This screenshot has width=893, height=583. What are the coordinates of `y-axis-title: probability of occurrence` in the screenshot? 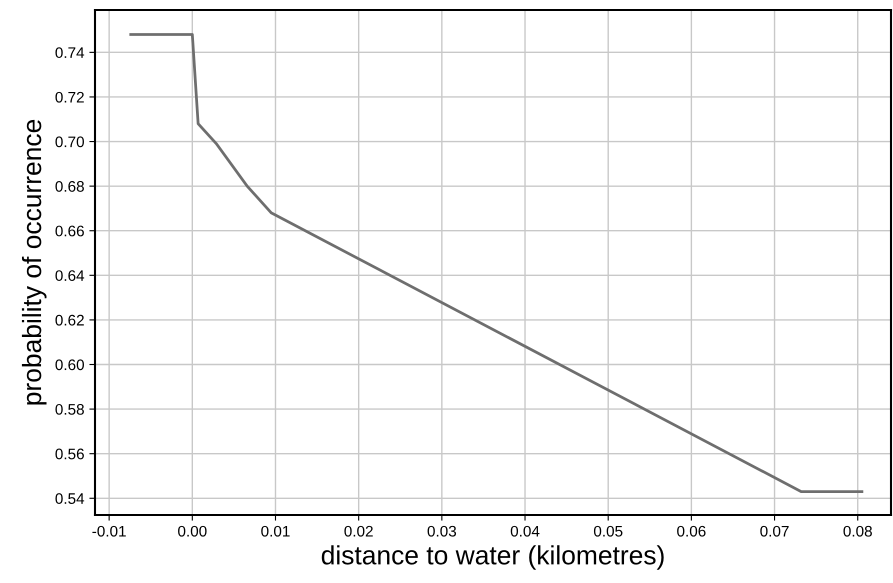 It's located at (34, 262).